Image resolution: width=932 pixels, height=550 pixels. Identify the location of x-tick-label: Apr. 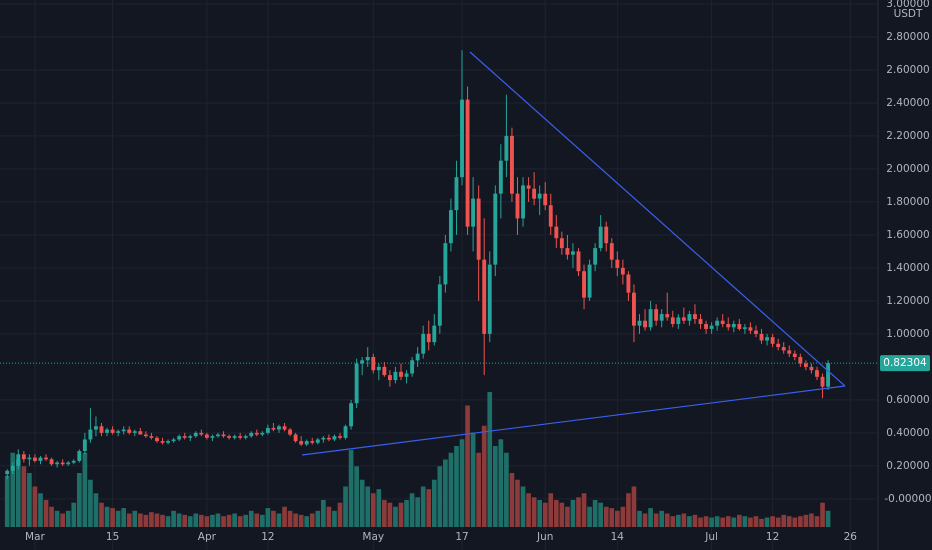
(207, 537).